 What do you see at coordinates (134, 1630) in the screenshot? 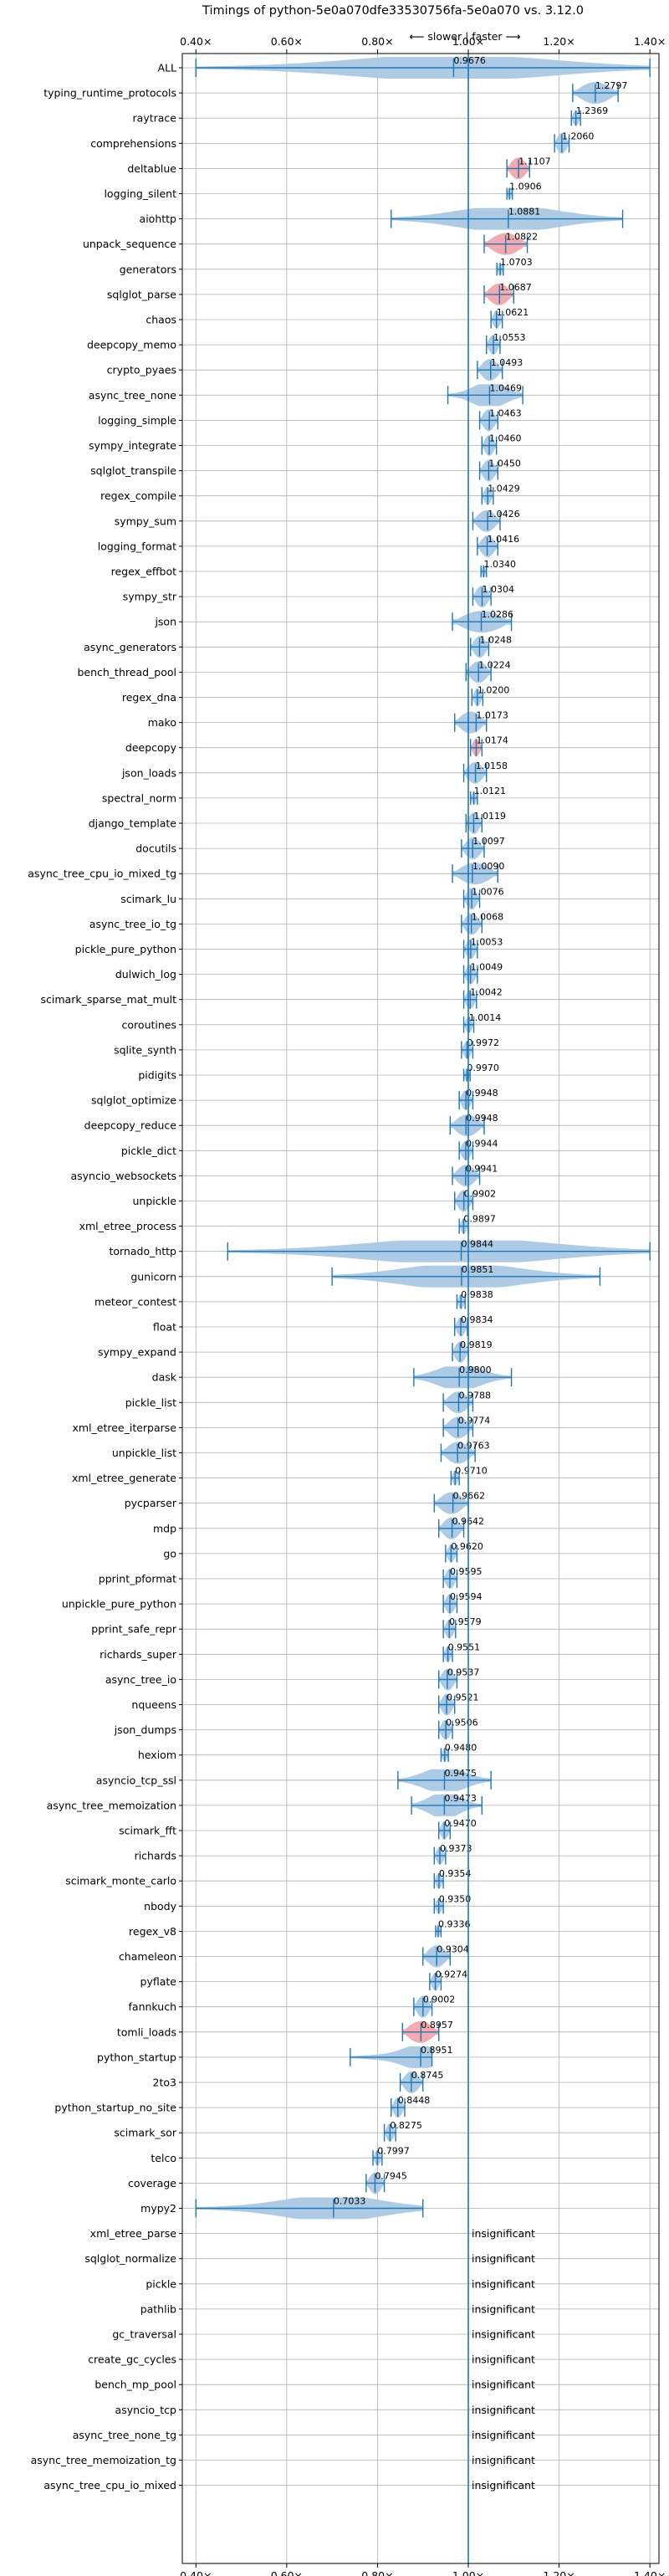
I see `category-label: pprint_safe_repr` at bounding box center [134, 1630].